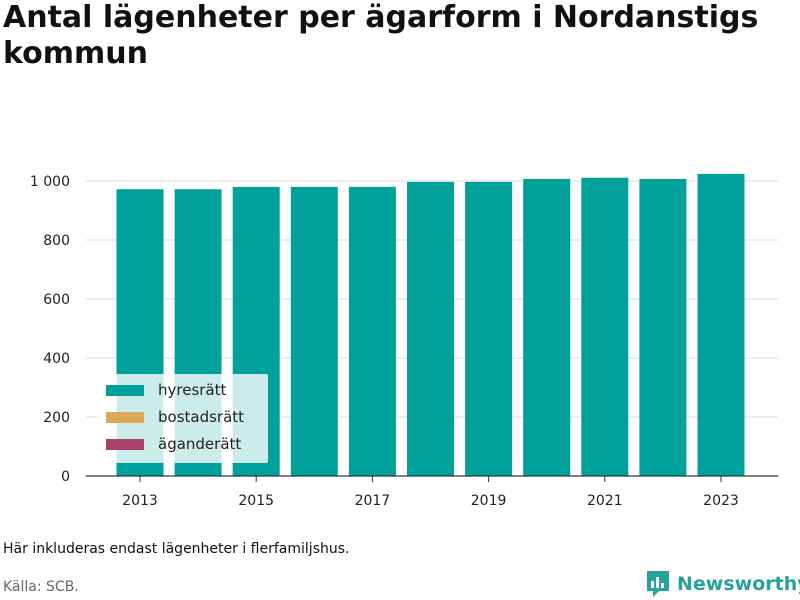 Image resolution: width=800 pixels, height=600 pixels. Describe the element at coordinates (56, 418) in the screenshot. I see `y-tick-label: 200` at that location.